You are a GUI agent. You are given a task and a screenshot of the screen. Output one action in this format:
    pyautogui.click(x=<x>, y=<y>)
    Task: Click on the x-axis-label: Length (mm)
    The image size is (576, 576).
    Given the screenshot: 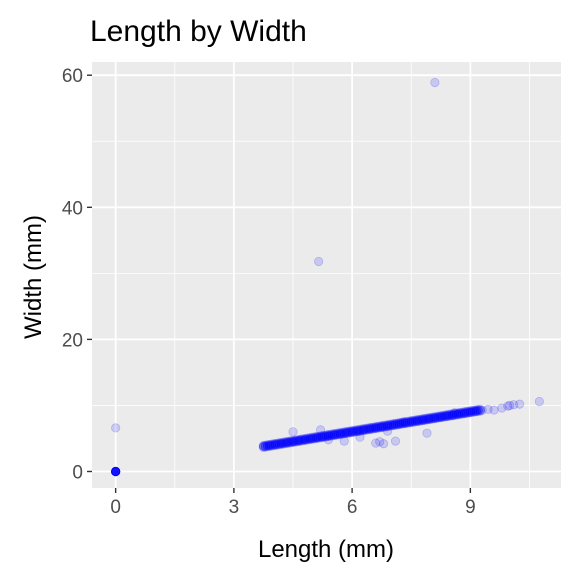 What is the action you would take?
    pyautogui.click(x=326, y=549)
    